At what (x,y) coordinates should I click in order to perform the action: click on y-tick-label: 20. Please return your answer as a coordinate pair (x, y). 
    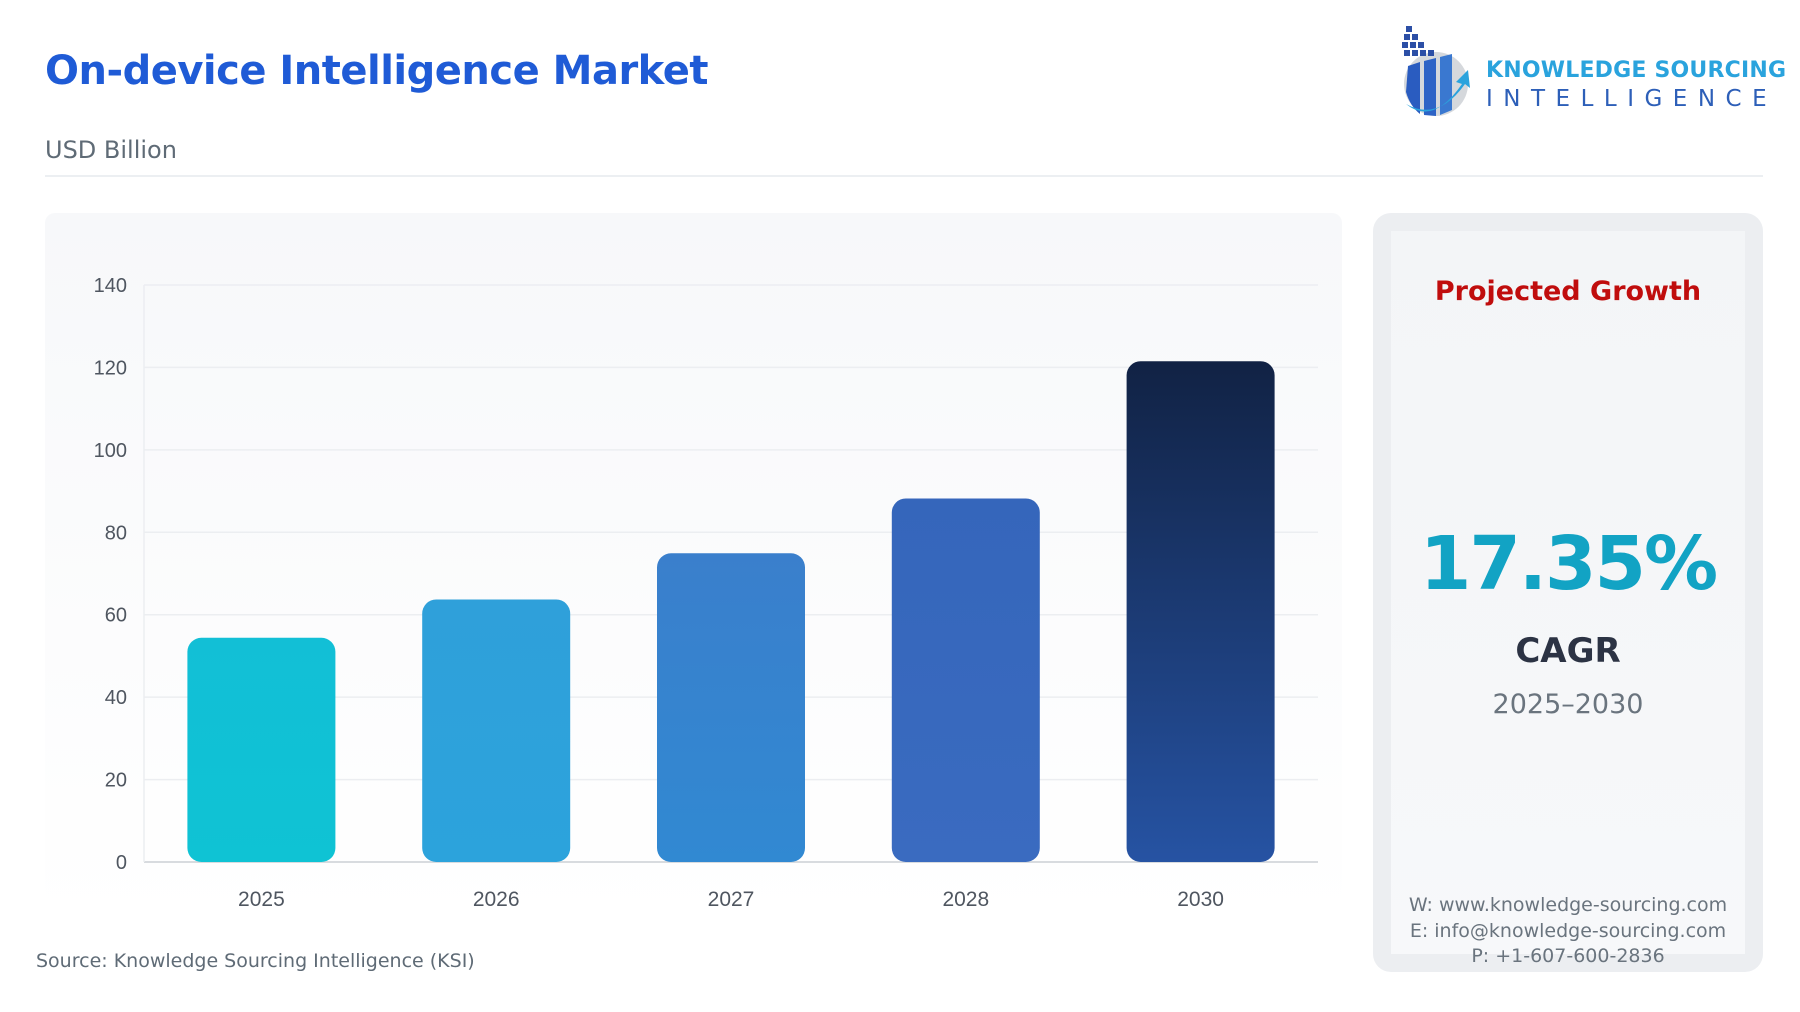
    Looking at the image, I should click on (116, 781).